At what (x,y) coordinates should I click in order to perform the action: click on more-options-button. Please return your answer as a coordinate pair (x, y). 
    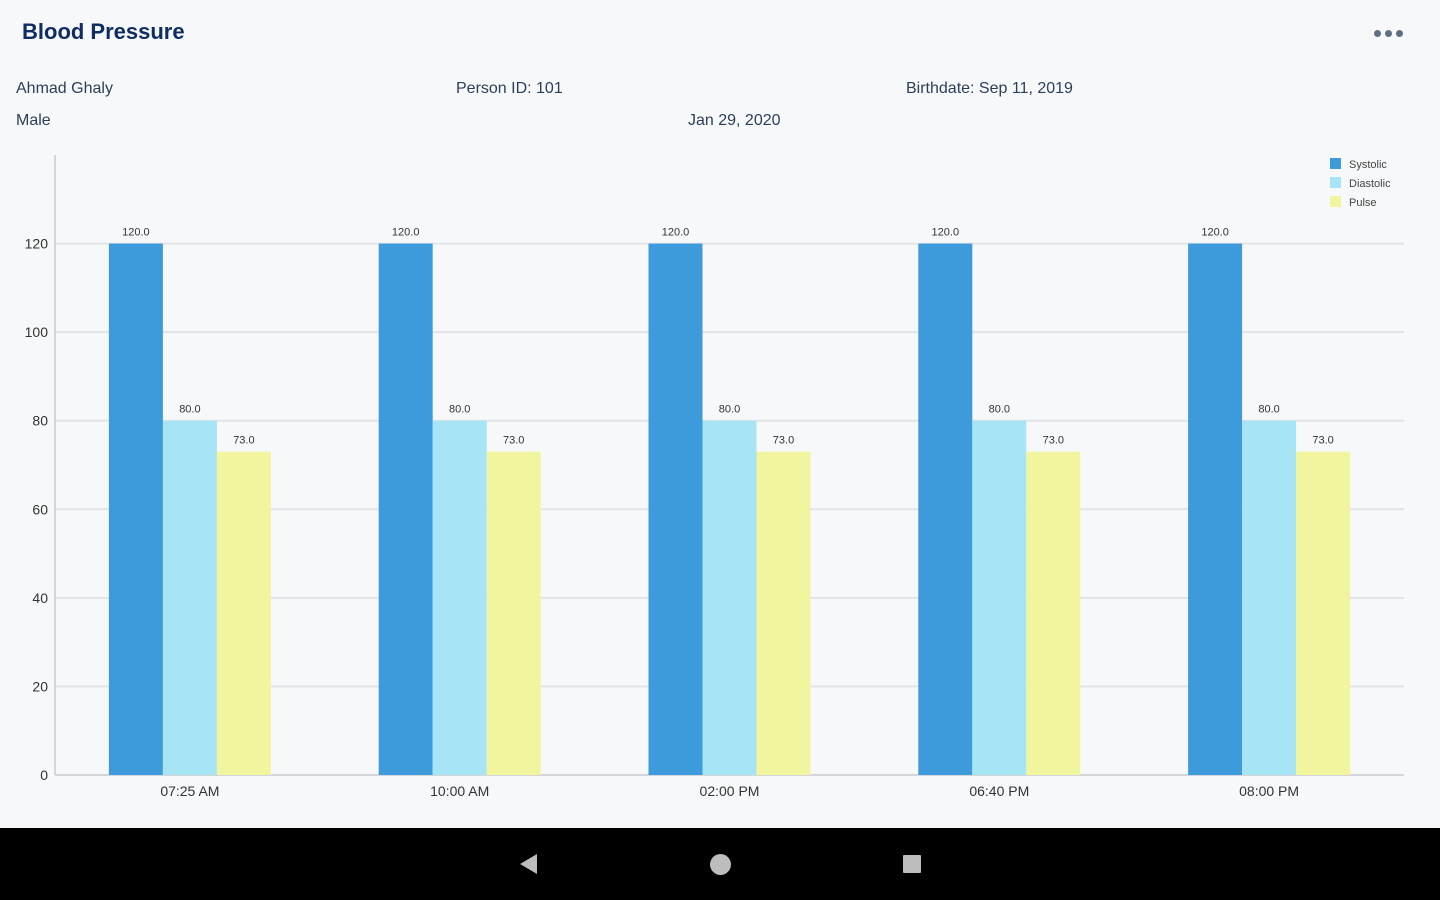
    Looking at the image, I should click on (1388, 33).